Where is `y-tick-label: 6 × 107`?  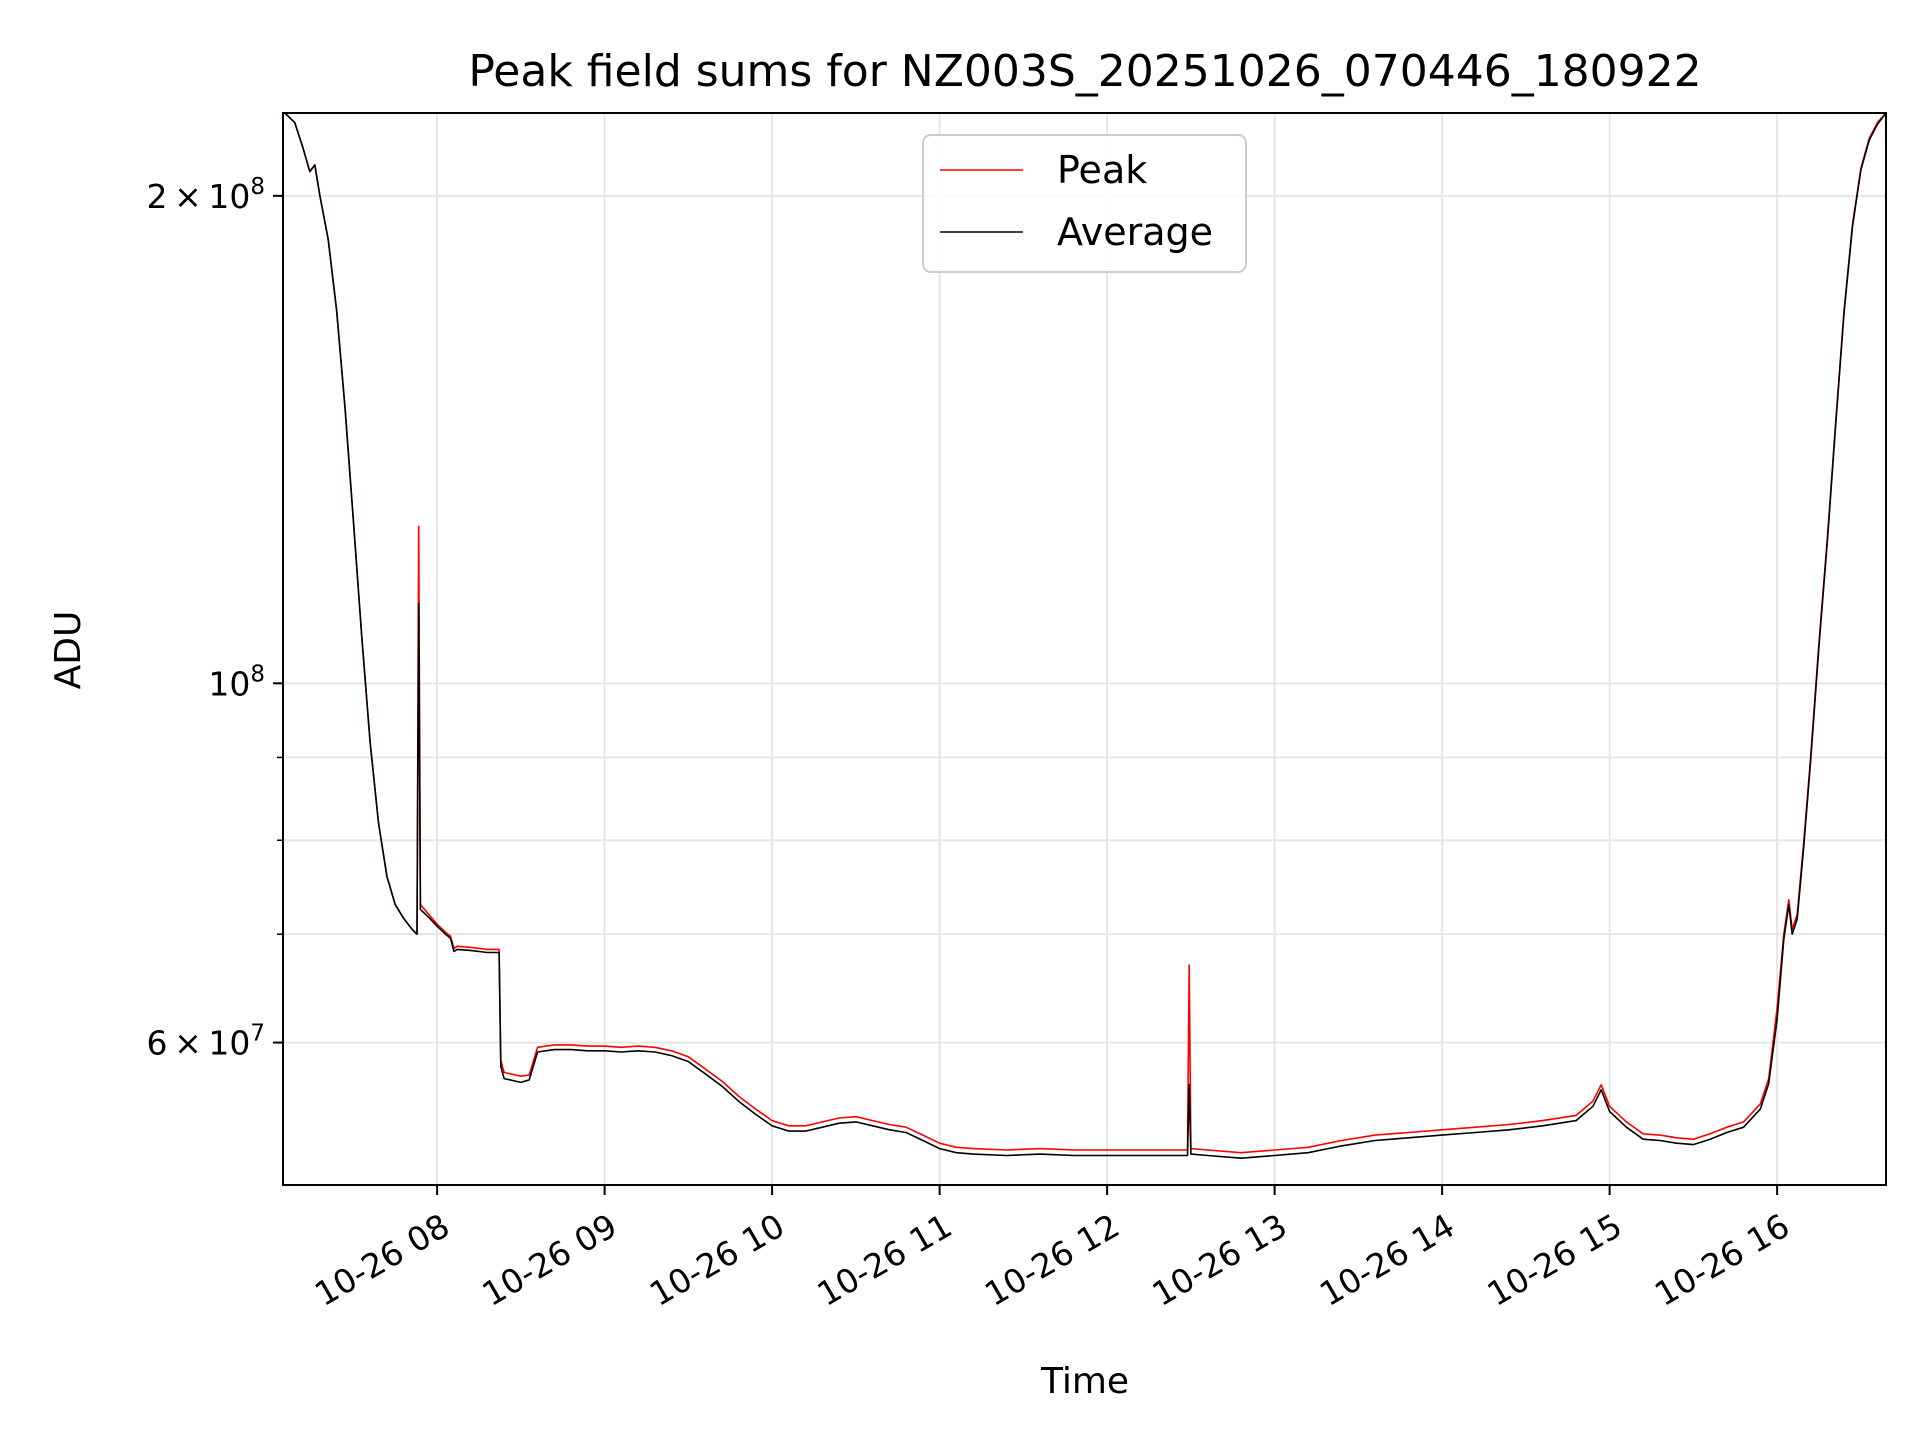
y-tick-label: 6 × 107 is located at coordinates (206, 1042).